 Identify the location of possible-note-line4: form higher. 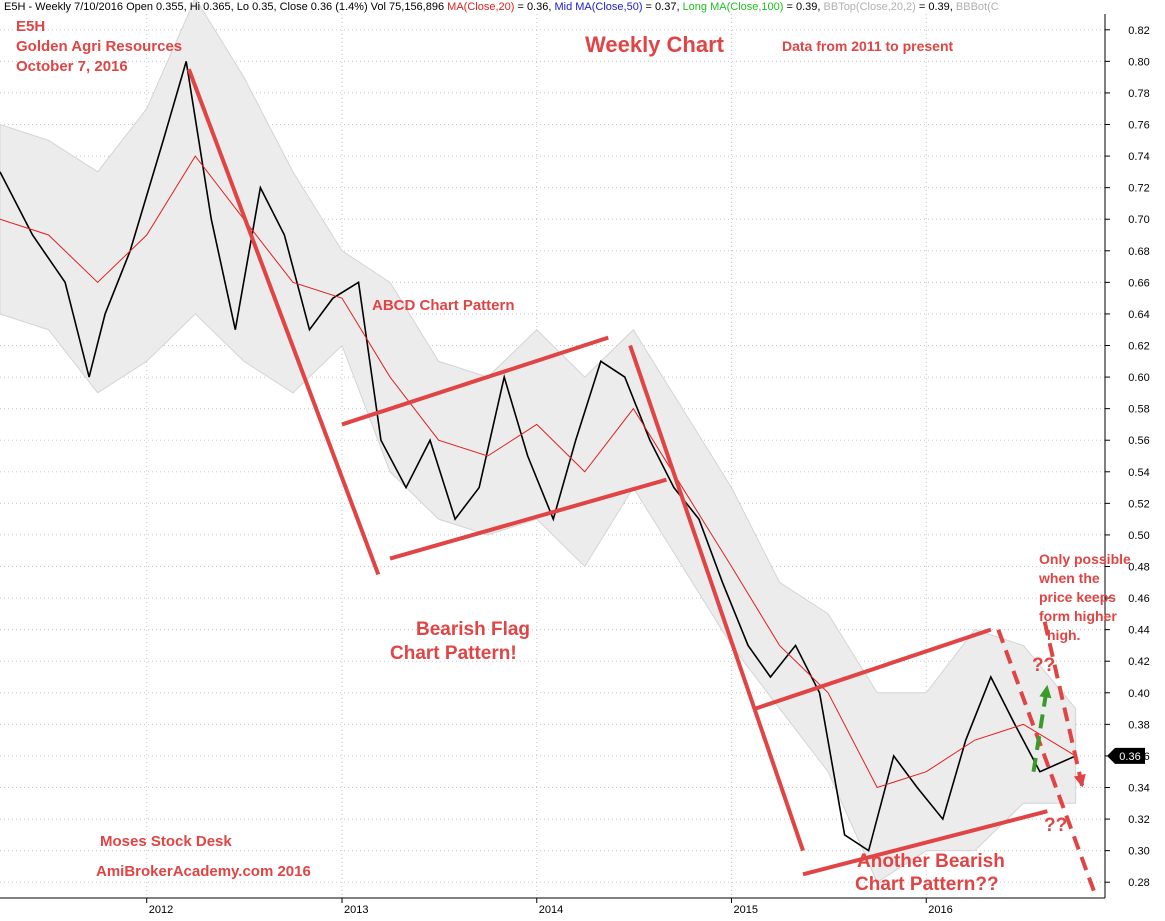
(1078, 616).